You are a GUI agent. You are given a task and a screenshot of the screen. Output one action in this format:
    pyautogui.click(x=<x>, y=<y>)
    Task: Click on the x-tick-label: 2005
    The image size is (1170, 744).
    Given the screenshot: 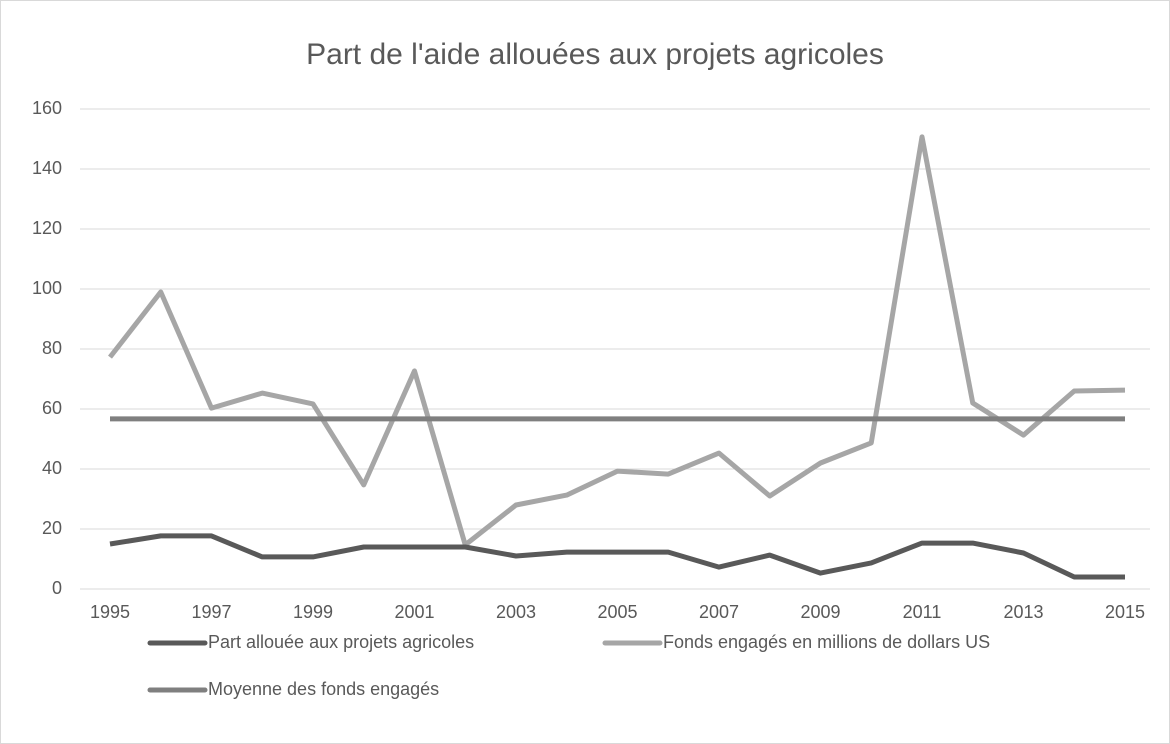 What is the action you would take?
    pyautogui.click(x=617, y=612)
    